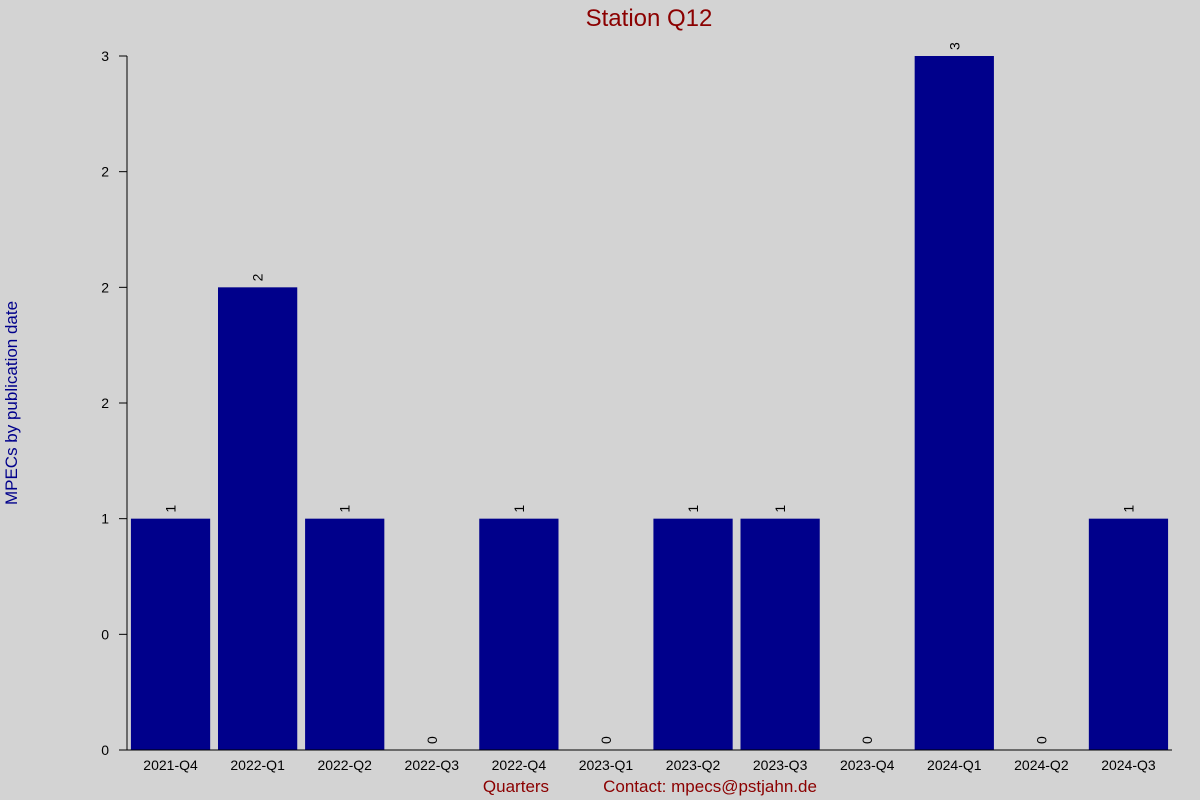 The width and height of the screenshot is (1200, 800). Describe the element at coordinates (1128, 765) in the screenshot. I see `x-tick-label: 2024-Q3` at that location.